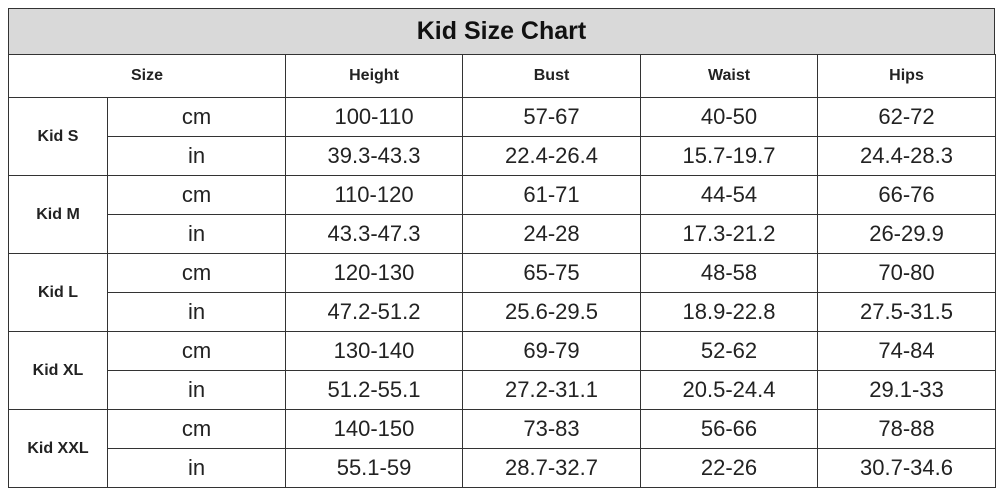  I want to click on value-cell: 24.4-28.3, so click(907, 156).